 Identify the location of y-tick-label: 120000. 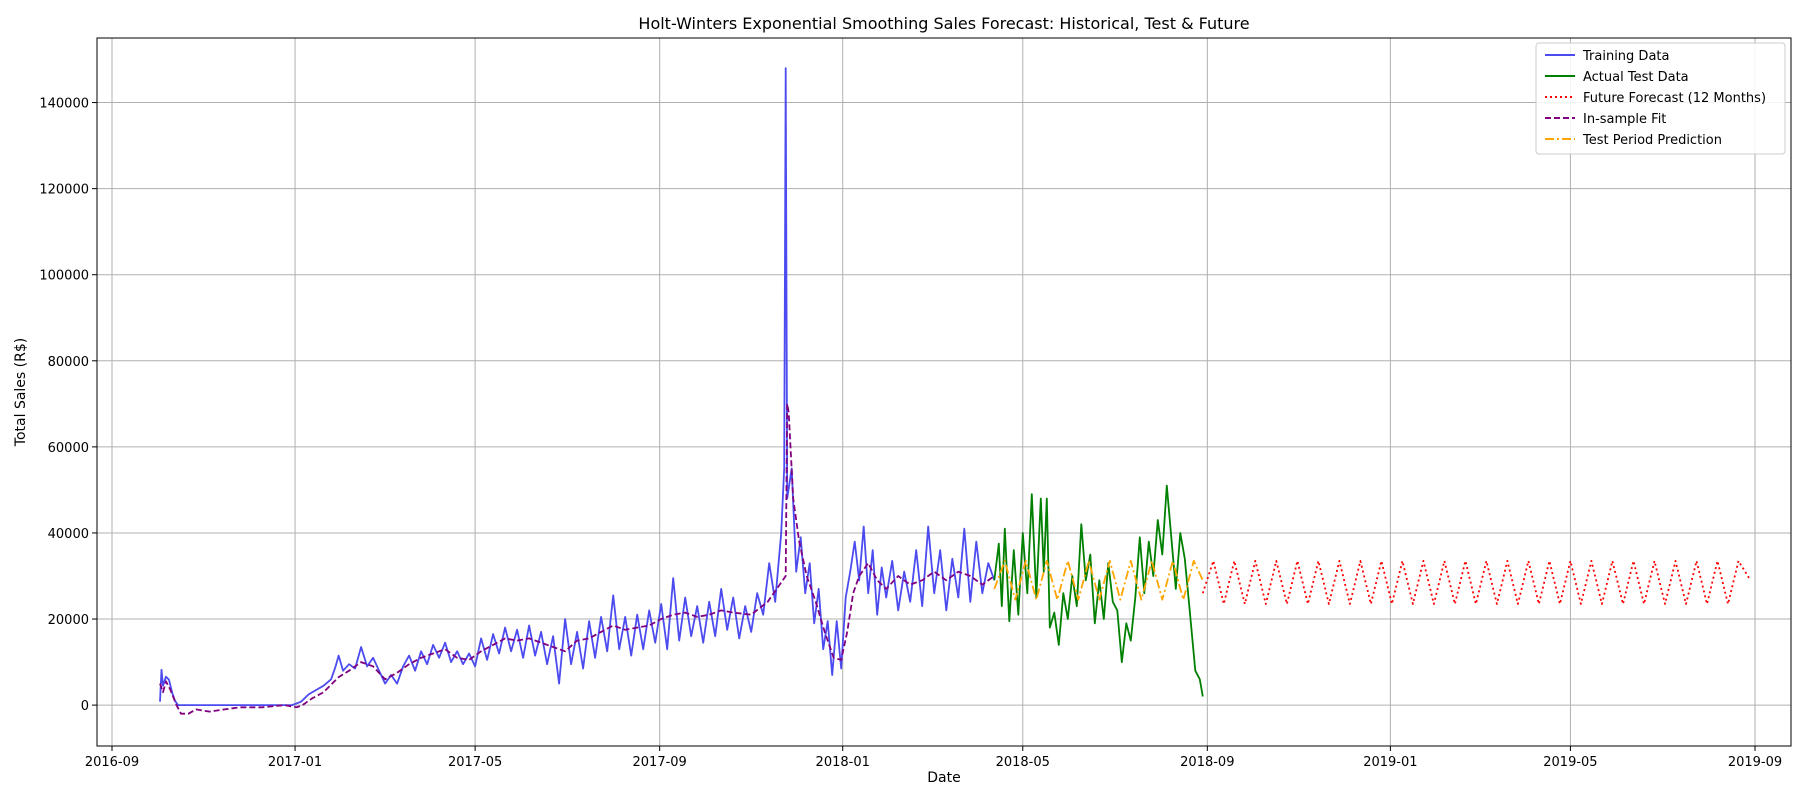
(64, 190).